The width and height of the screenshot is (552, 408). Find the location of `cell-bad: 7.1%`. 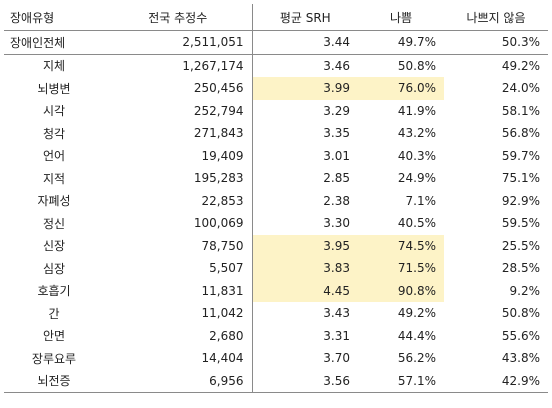

cell-bad: 7.1% is located at coordinates (421, 200).